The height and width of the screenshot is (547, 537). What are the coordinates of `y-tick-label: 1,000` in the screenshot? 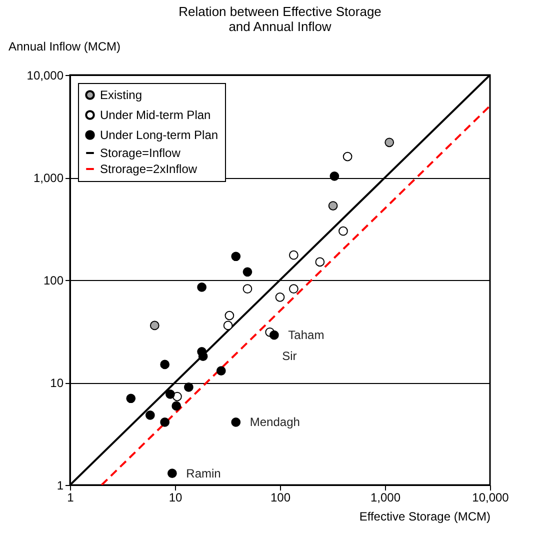 It's located at (48, 178).